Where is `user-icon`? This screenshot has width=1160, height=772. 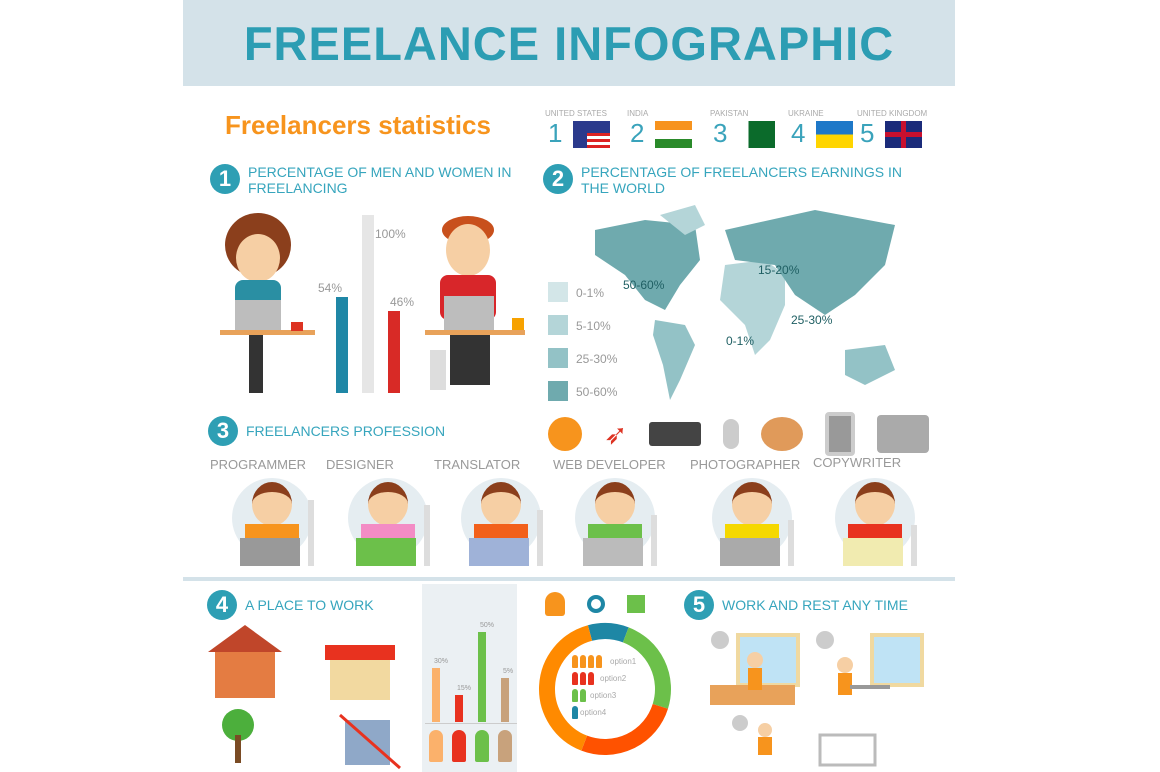 user-icon is located at coordinates (555, 604).